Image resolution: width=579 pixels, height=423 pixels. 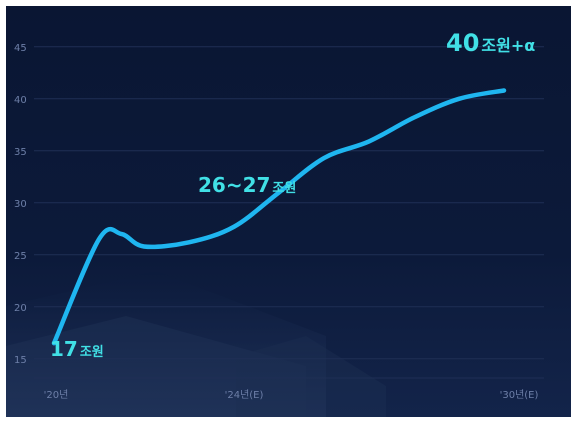 I want to click on y-tick-label-45: 45, so click(x=20, y=48).